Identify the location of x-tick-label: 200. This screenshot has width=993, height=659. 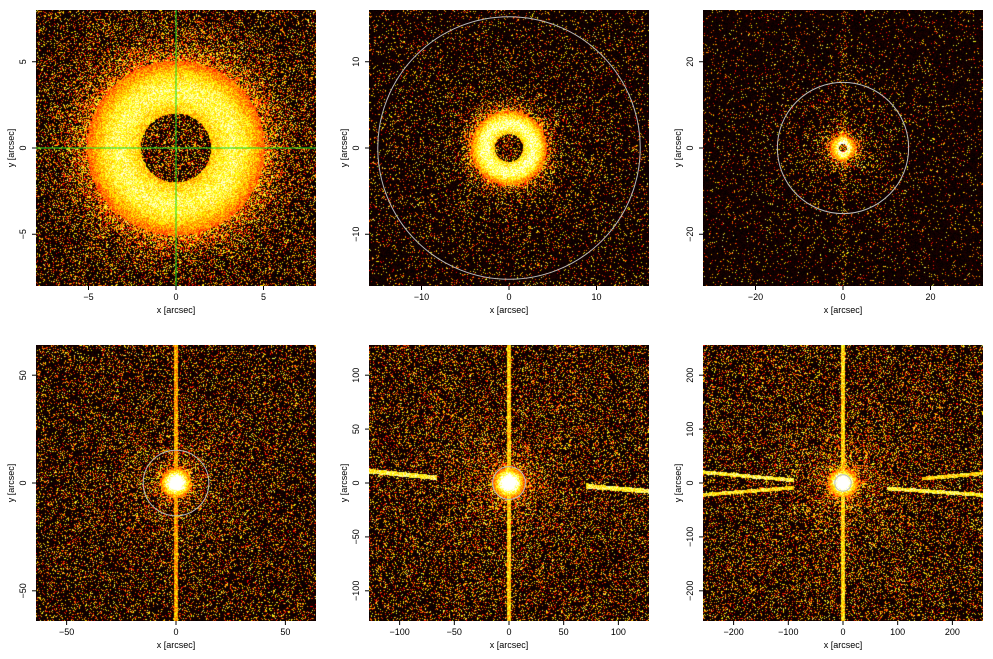
(952, 632).